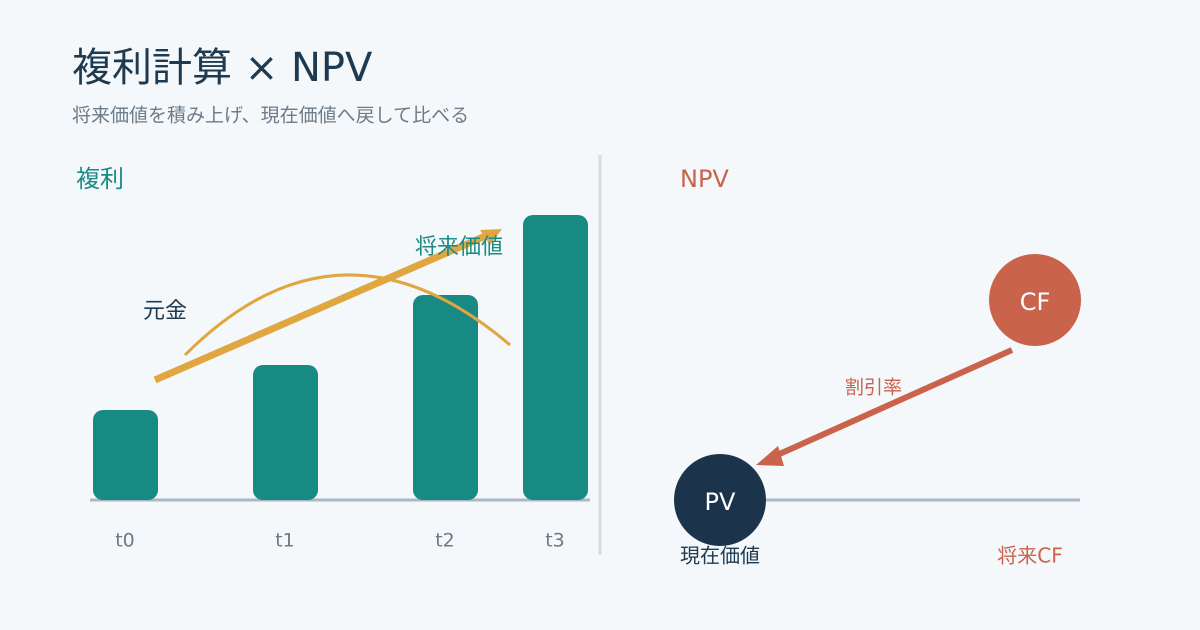 Image resolution: width=1200 pixels, height=630 pixels. What do you see at coordinates (459, 247) in the screenshot?
I see `future-value-label: 将来価値` at bounding box center [459, 247].